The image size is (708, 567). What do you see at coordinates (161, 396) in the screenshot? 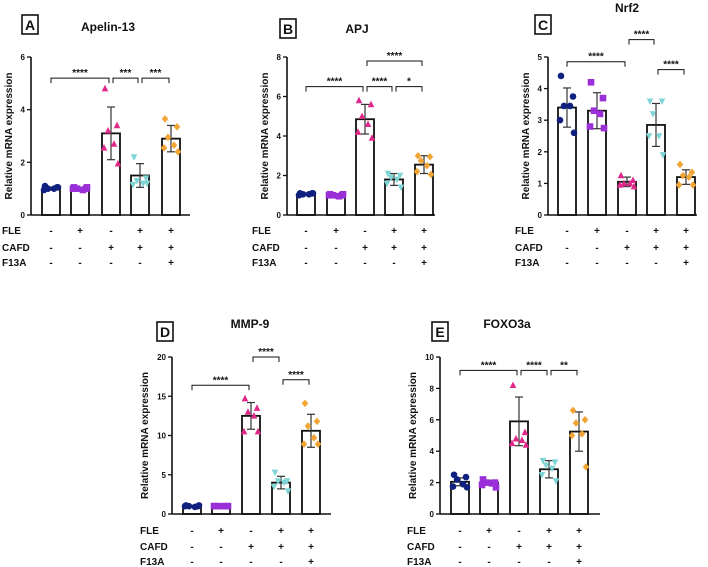
I see `y-tick-label: 15` at bounding box center [161, 396].